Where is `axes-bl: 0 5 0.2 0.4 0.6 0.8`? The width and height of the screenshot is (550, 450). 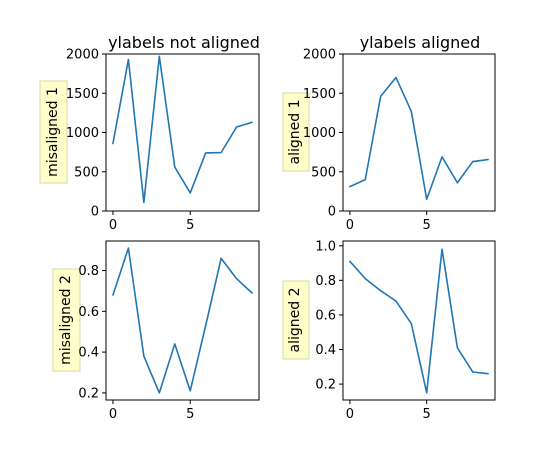 axes-bl: 0 5 0.2 0.4 0.6 0.8 is located at coordinates (165, 334).